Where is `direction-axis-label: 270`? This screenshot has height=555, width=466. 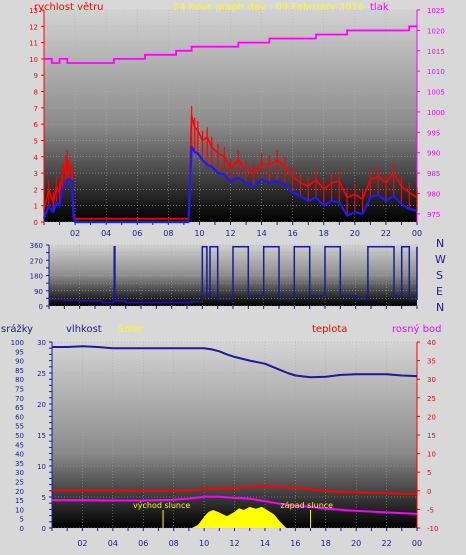 direction-axis-label: 270 is located at coordinates (36, 261).